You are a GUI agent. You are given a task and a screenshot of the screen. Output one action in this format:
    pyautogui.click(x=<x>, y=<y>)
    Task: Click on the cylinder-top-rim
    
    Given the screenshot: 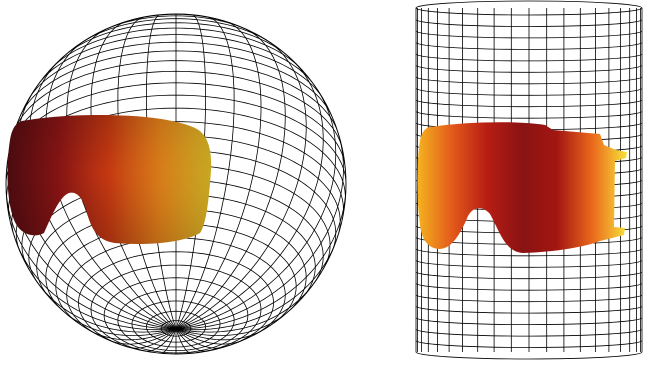 What is the action you would take?
    pyautogui.click(x=529, y=4)
    